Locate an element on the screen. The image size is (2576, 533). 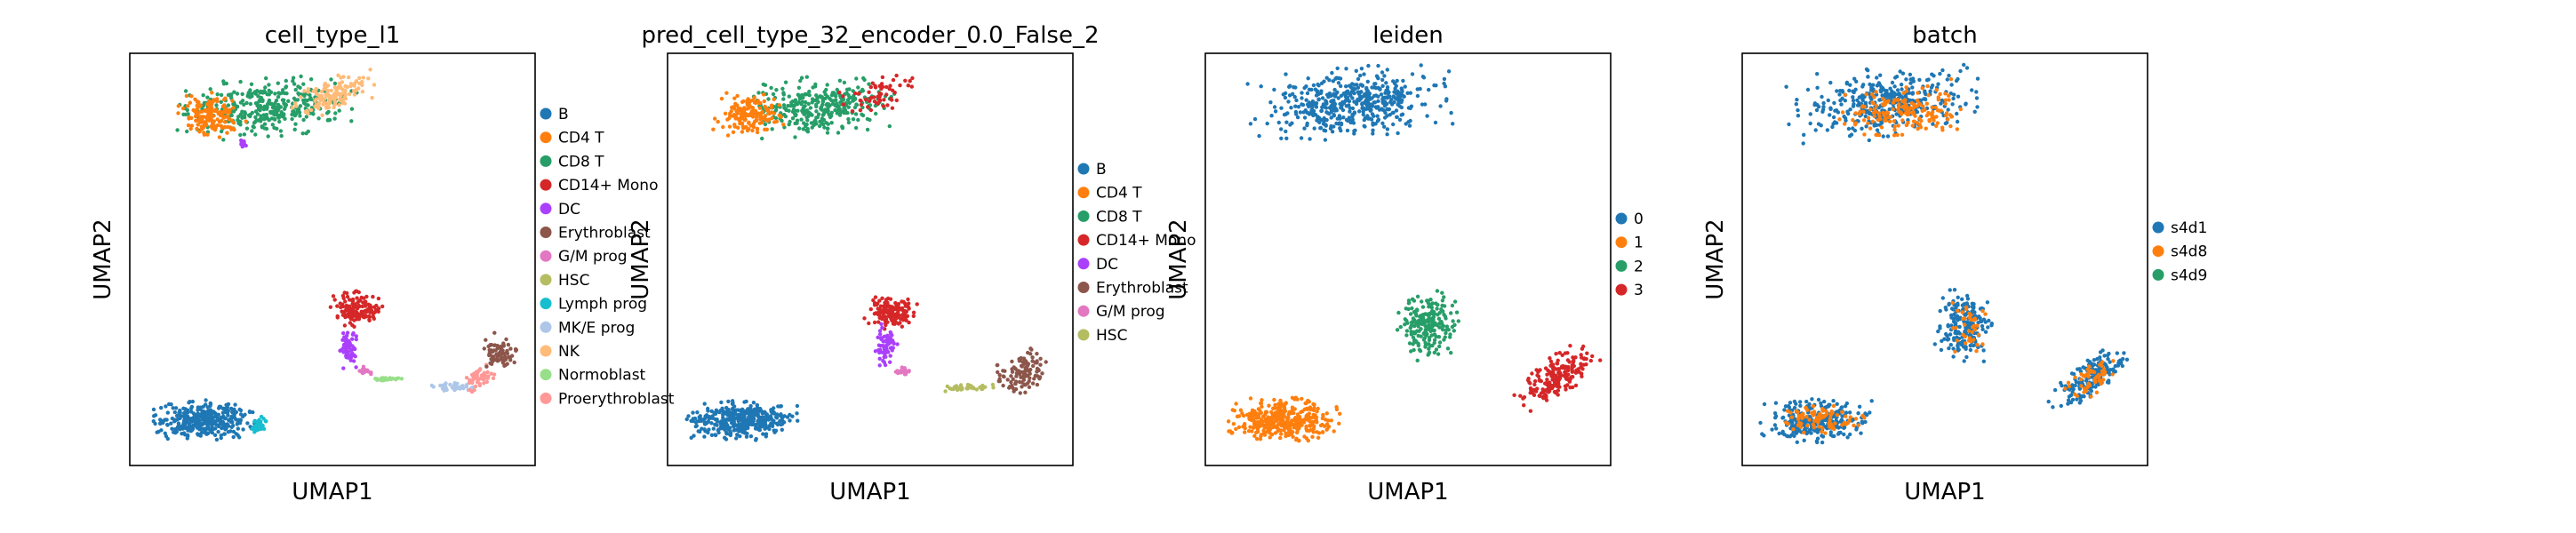
legend-label: G/M prog is located at coordinates (593, 257).